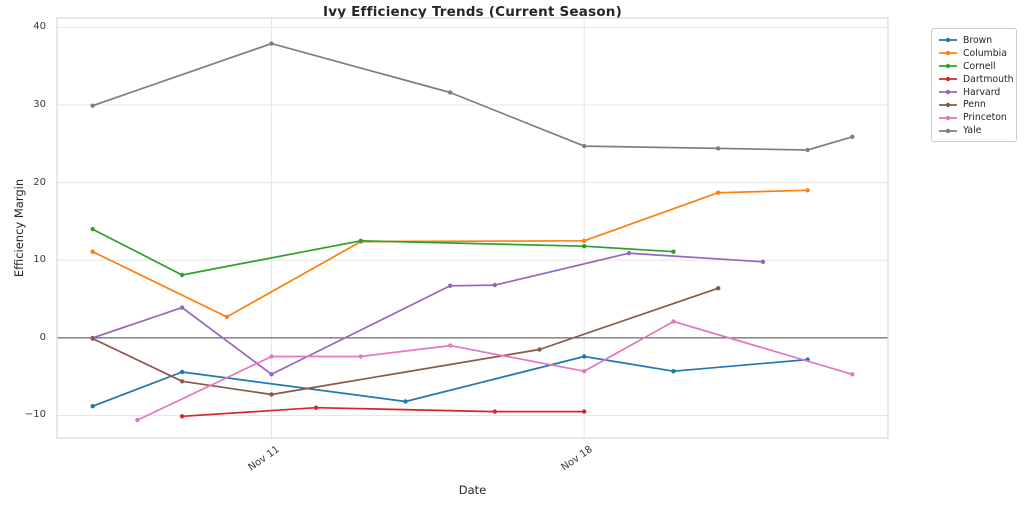  Describe the element at coordinates (985, 53) in the screenshot. I see `legend-label: Columbia` at that location.